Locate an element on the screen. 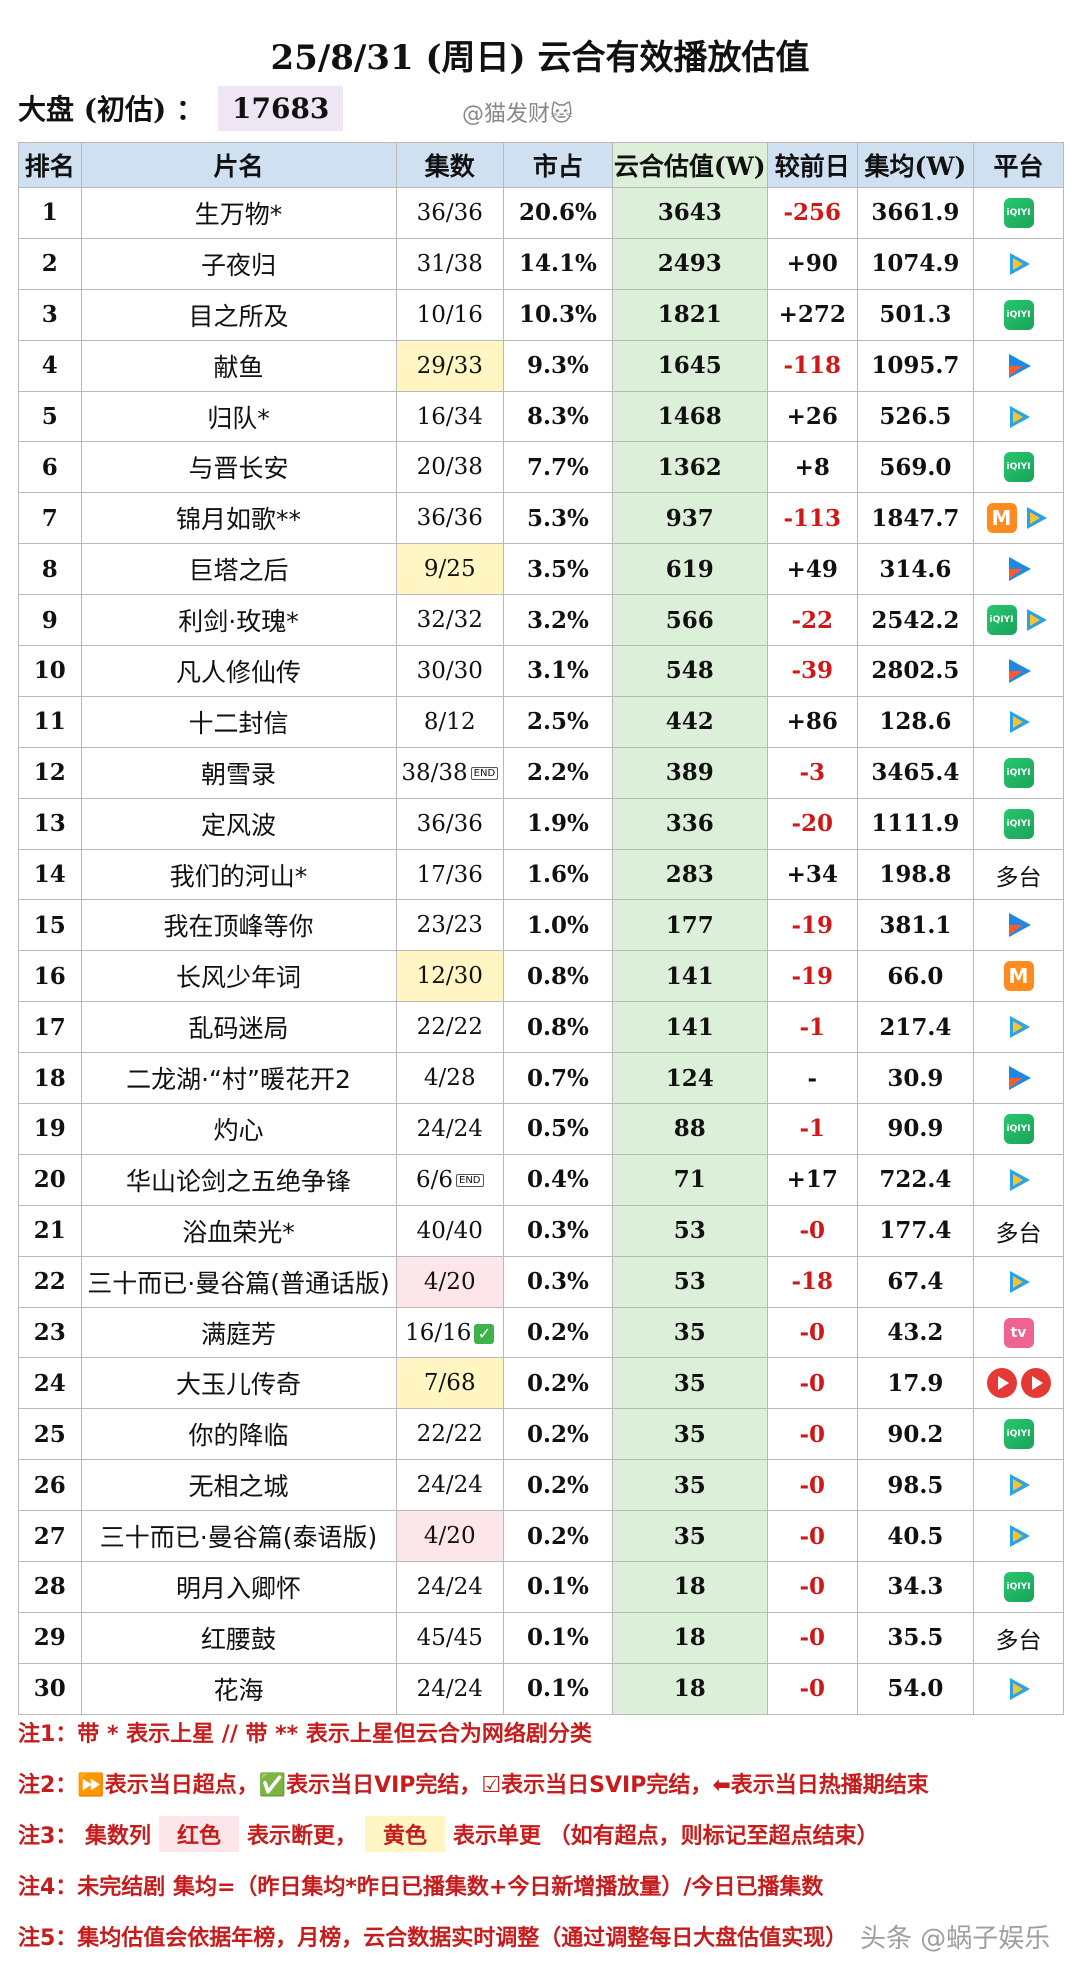 This screenshot has height=1964, width=1080. title-cell: 乱码迷局 is located at coordinates (238, 1027).